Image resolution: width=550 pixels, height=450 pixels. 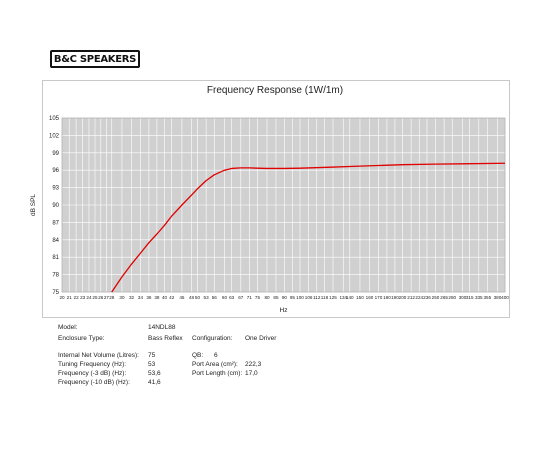 I want to click on x-tick-label: 212, so click(x=411, y=297).